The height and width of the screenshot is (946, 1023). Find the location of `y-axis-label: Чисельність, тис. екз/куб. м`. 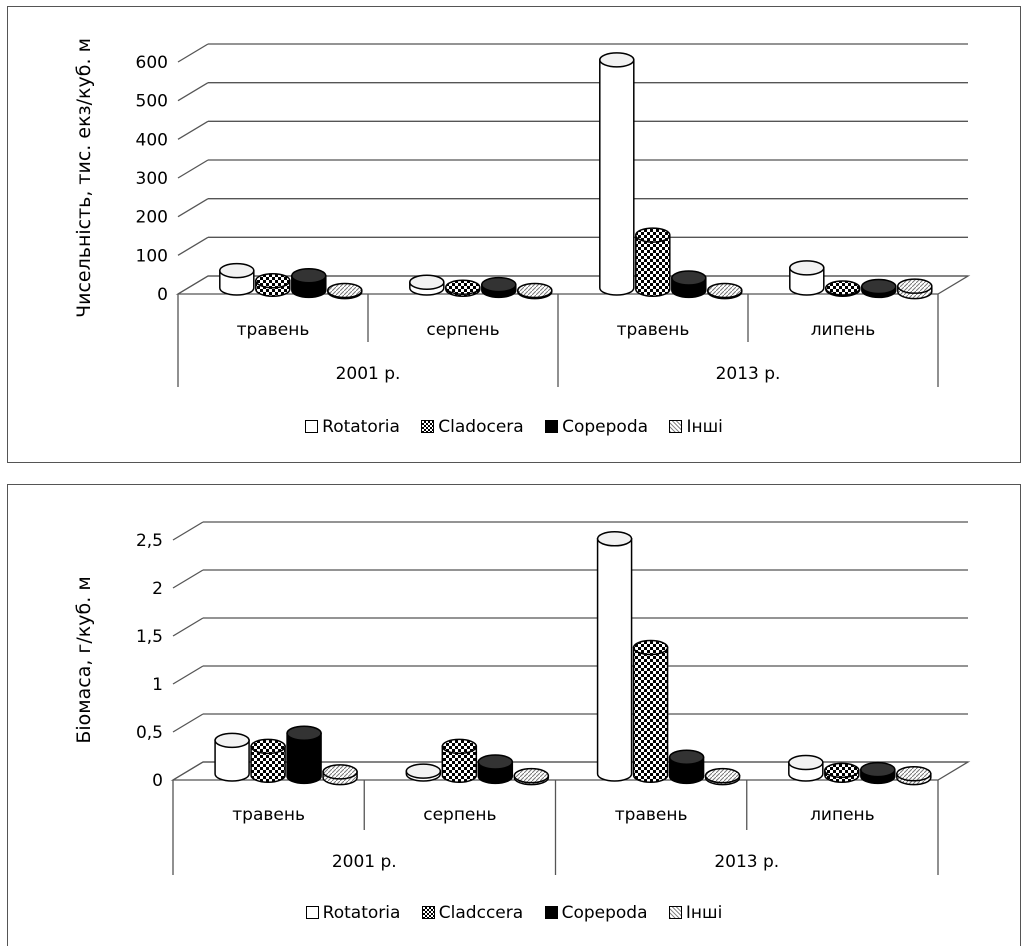

y-axis-label: Чисельність, тис. екз/куб. м is located at coordinates (84, 178).